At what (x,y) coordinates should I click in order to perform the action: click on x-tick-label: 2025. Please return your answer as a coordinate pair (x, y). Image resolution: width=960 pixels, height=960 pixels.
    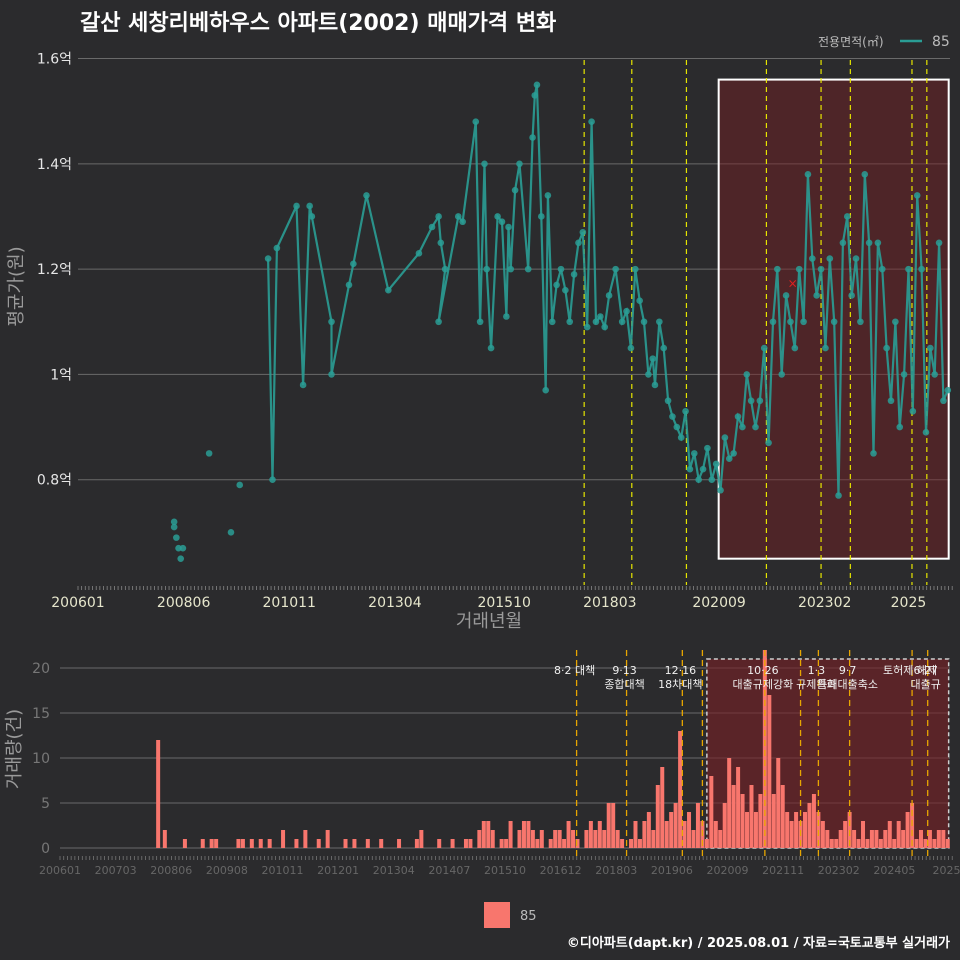
    Looking at the image, I should click on (909, 603).